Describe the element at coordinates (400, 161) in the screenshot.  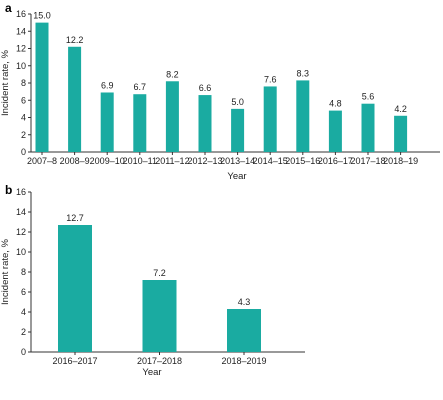
I see `x-tick-label: 2018–19` at that location.